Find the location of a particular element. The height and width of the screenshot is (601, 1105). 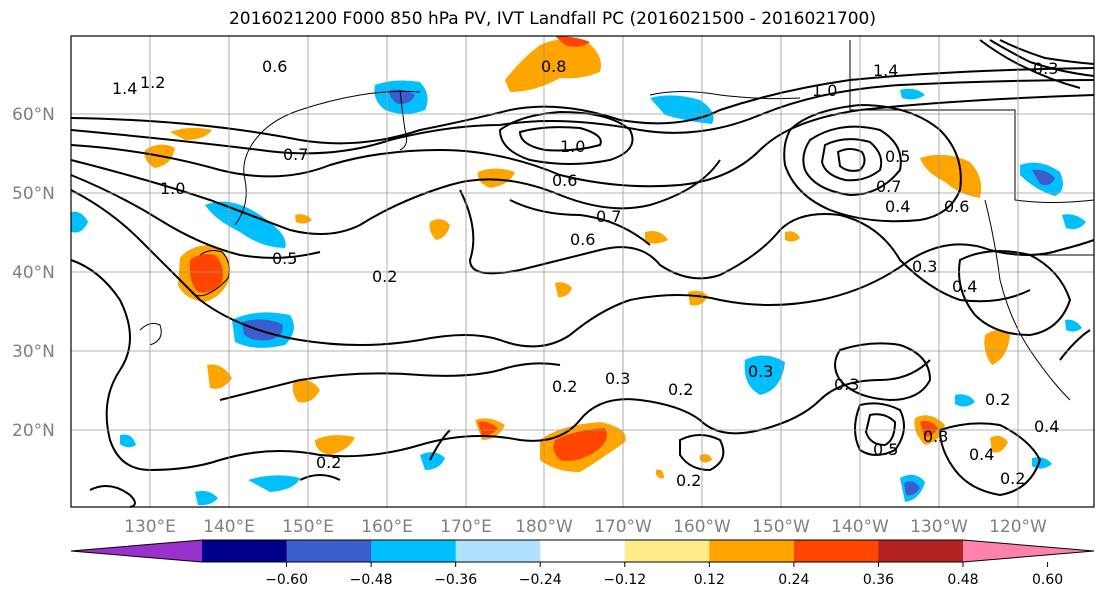

colorbar-extend-max is located at coordinates (1028, 551).